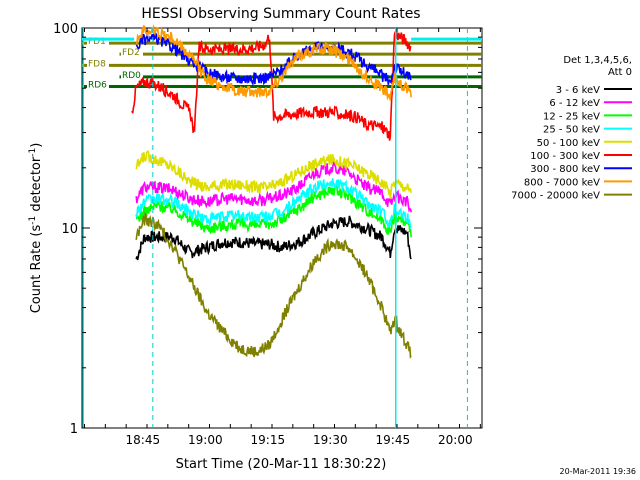 This screenshot has width=640, height=480. I want to click on x-tick-label: 19:15, so click(268, 440).